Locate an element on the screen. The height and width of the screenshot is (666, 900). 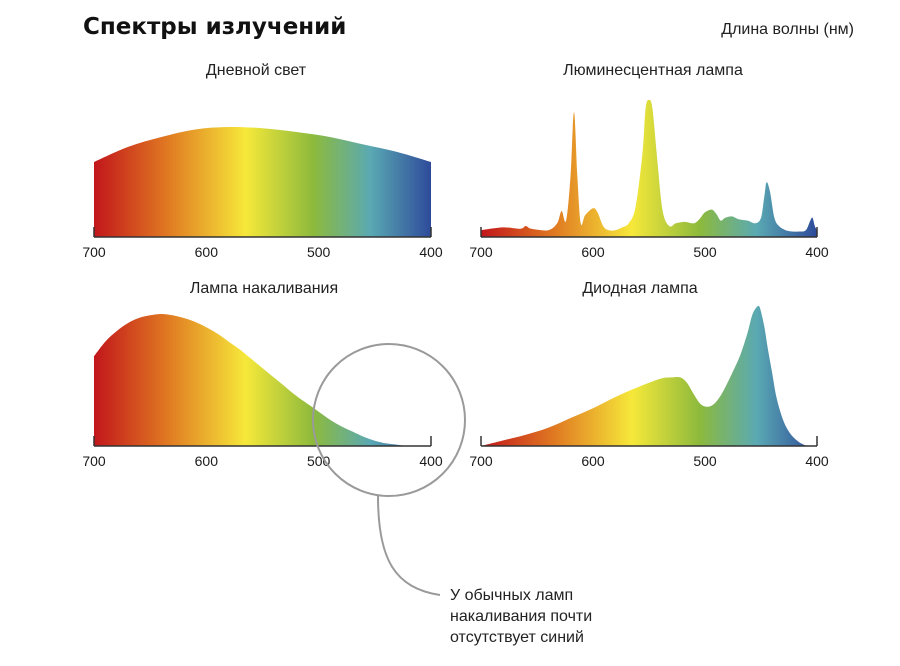
callout-line: отсутствует синий is located at coordinates (517, 637).